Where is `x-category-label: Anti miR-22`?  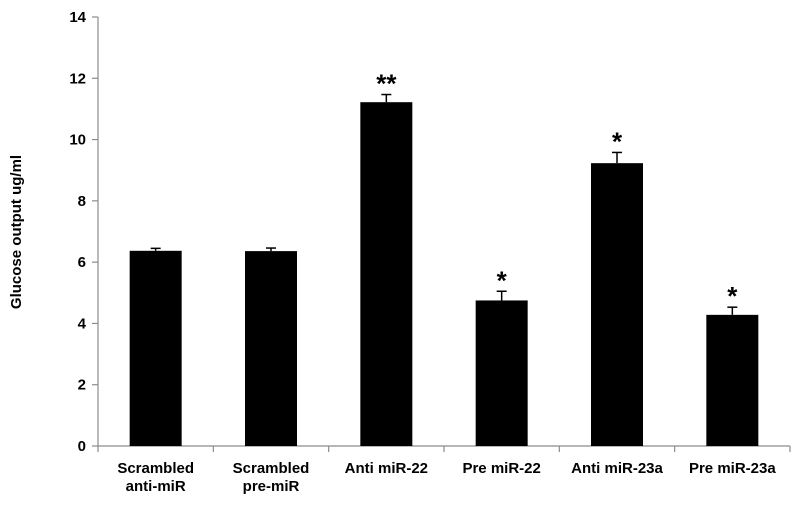
x-category-label: Anti miR-22 is located at coordinates (386, 468).